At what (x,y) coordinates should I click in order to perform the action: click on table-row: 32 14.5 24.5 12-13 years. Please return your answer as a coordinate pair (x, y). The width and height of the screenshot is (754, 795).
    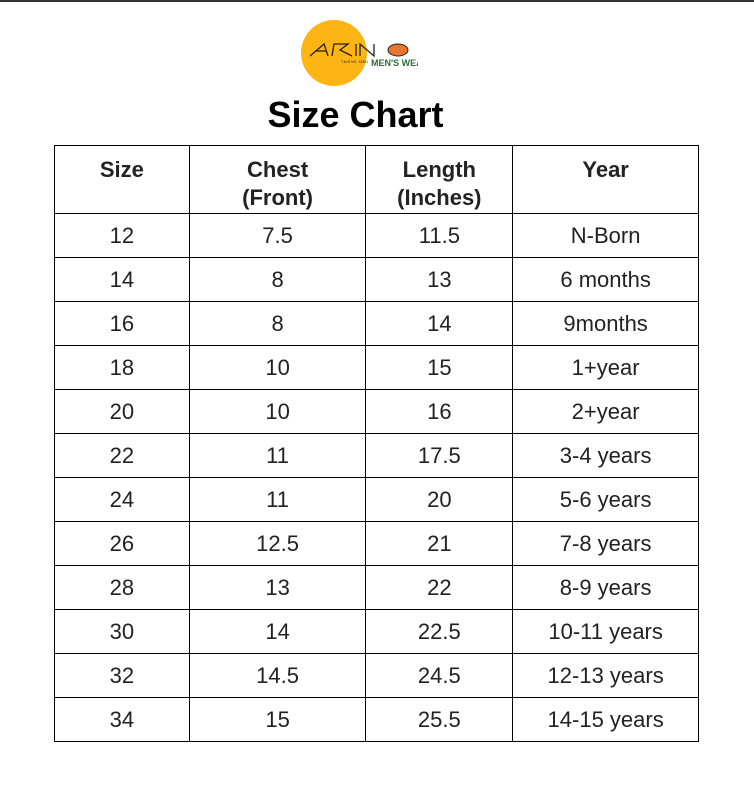
    Looking at the image, I should click on (376, 675).